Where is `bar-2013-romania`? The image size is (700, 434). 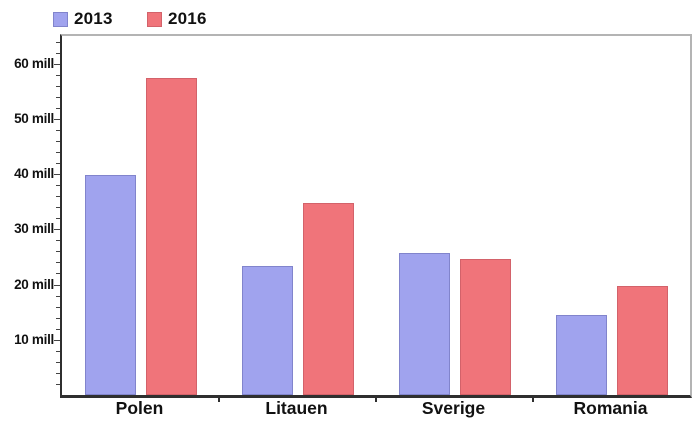
bar-2013-romania is located at coordinates (581, 355).